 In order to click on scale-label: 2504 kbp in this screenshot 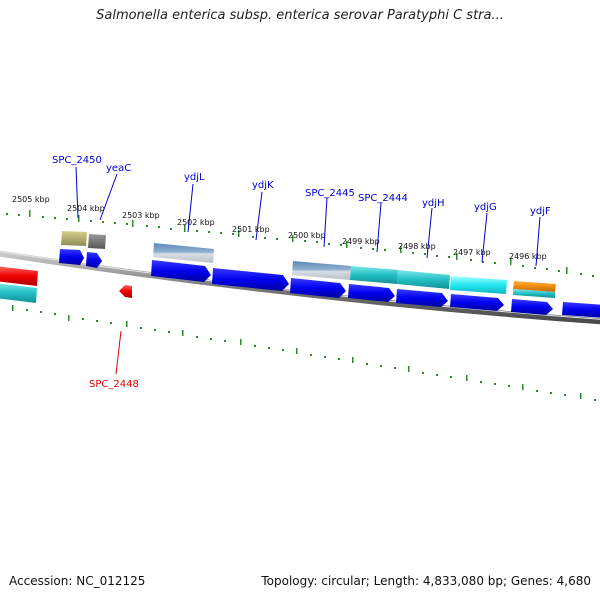, I will do `click(86, 208)`.